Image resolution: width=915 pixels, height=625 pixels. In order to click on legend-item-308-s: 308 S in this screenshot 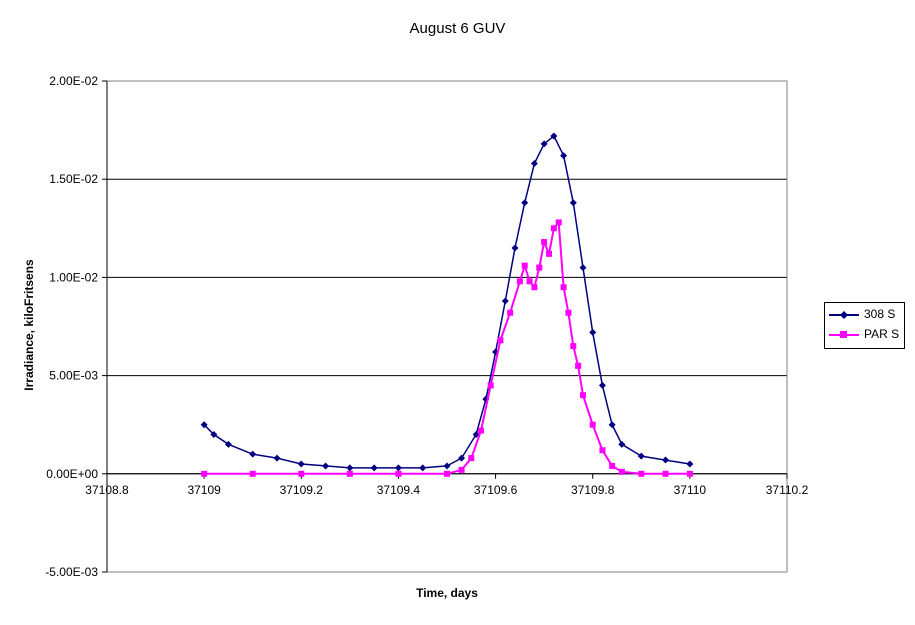, I will do `click(864, 315)`.